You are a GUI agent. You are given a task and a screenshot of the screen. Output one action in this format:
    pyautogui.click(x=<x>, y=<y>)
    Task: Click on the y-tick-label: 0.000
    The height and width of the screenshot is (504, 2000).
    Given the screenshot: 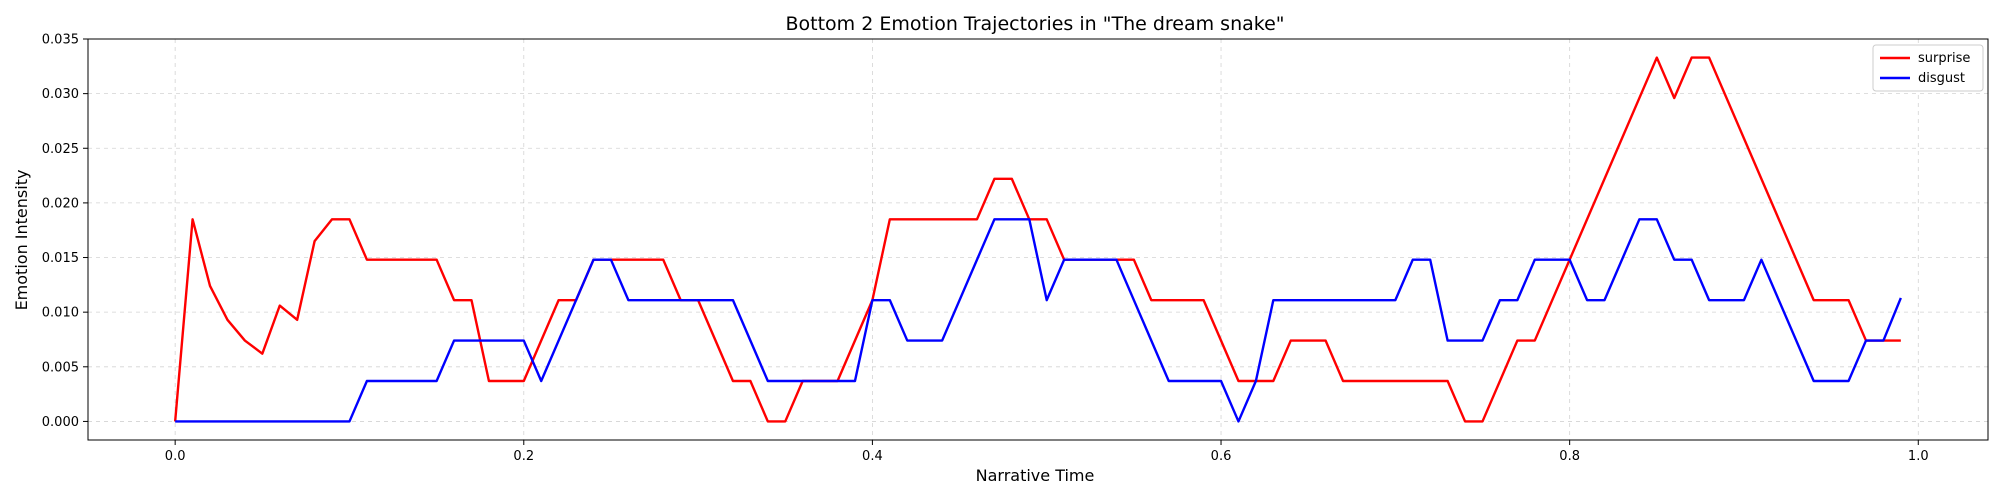 What is the action you would take?
    pyautogui.click(x=60, y=422)
    